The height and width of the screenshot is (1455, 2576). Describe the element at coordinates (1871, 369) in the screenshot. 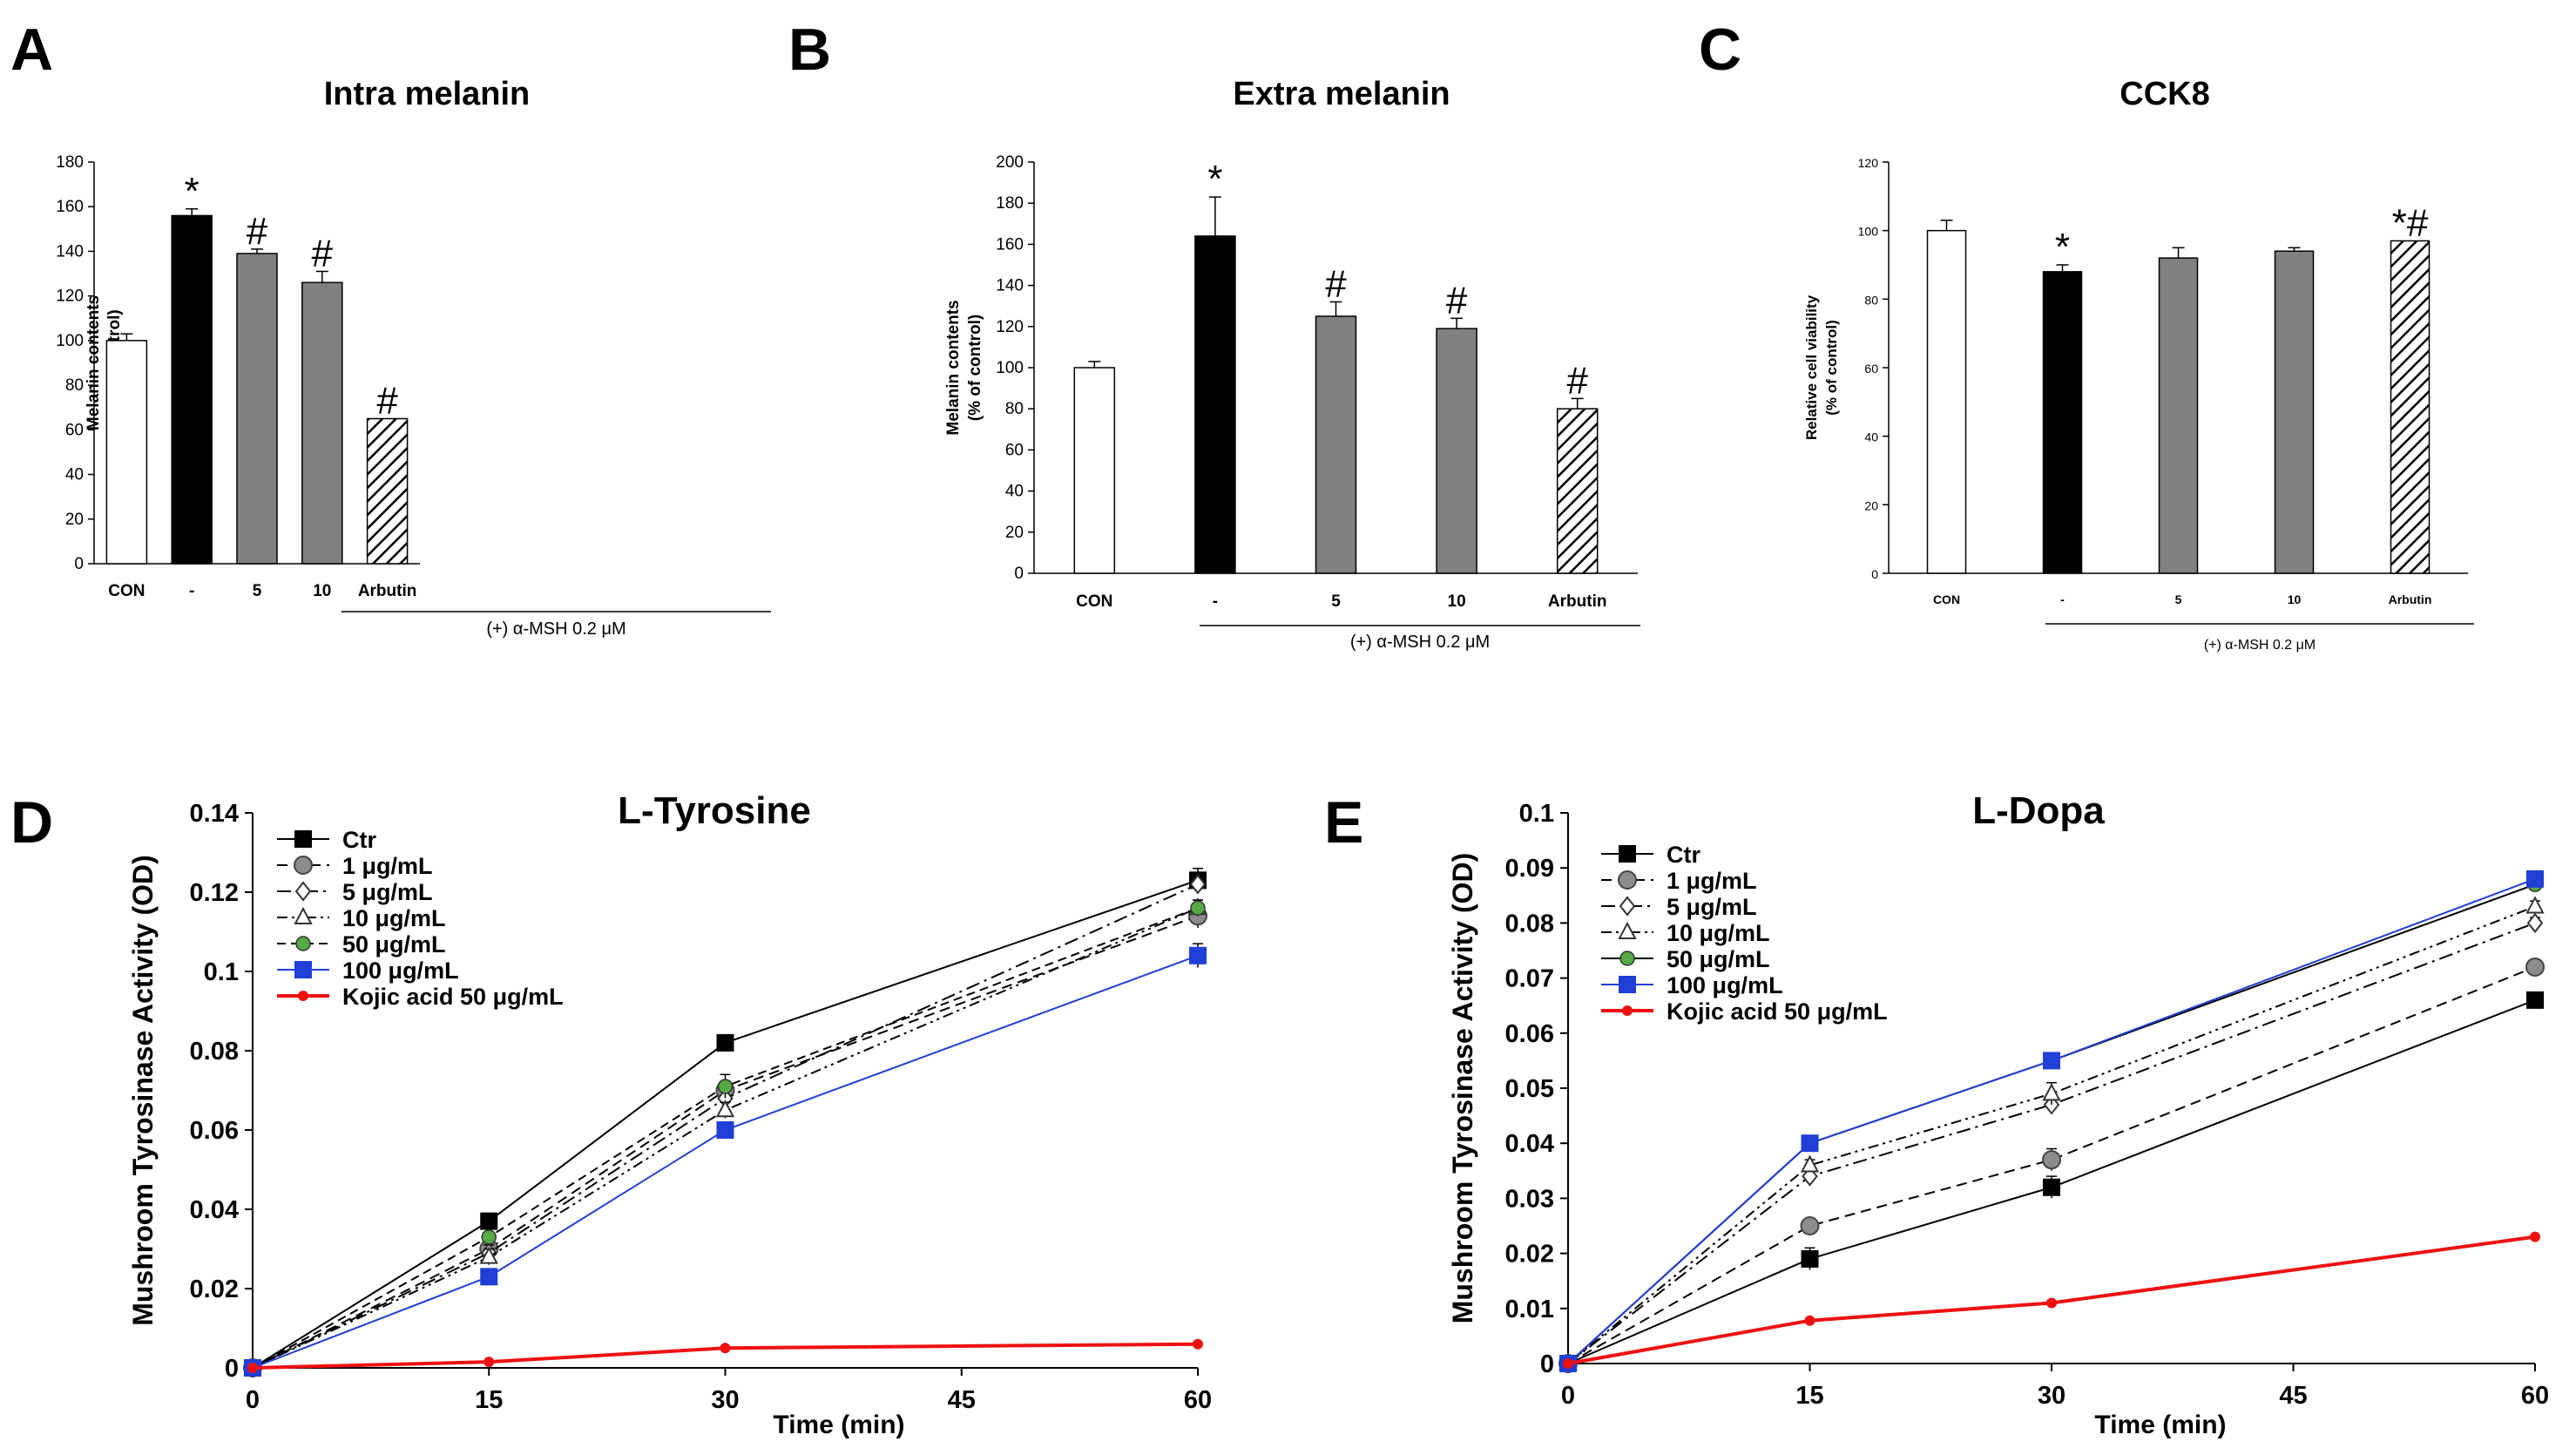

I see `y-tick-label: 60` at that location.